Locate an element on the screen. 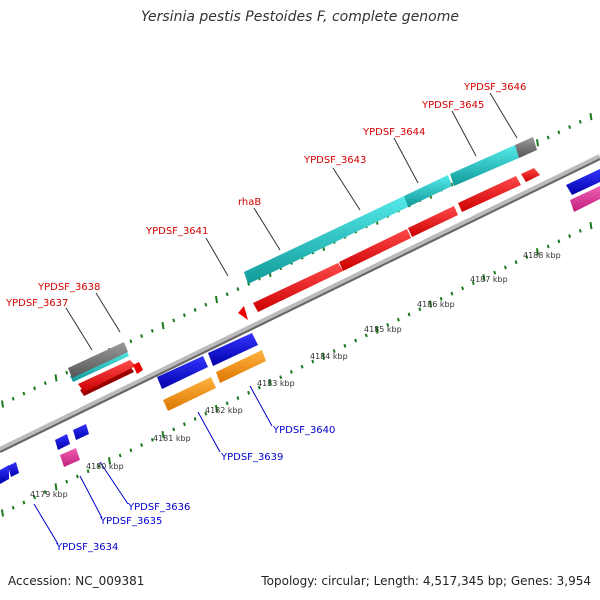  scale-label-4188: 4188 kbp is located at coordinates (542, 255).